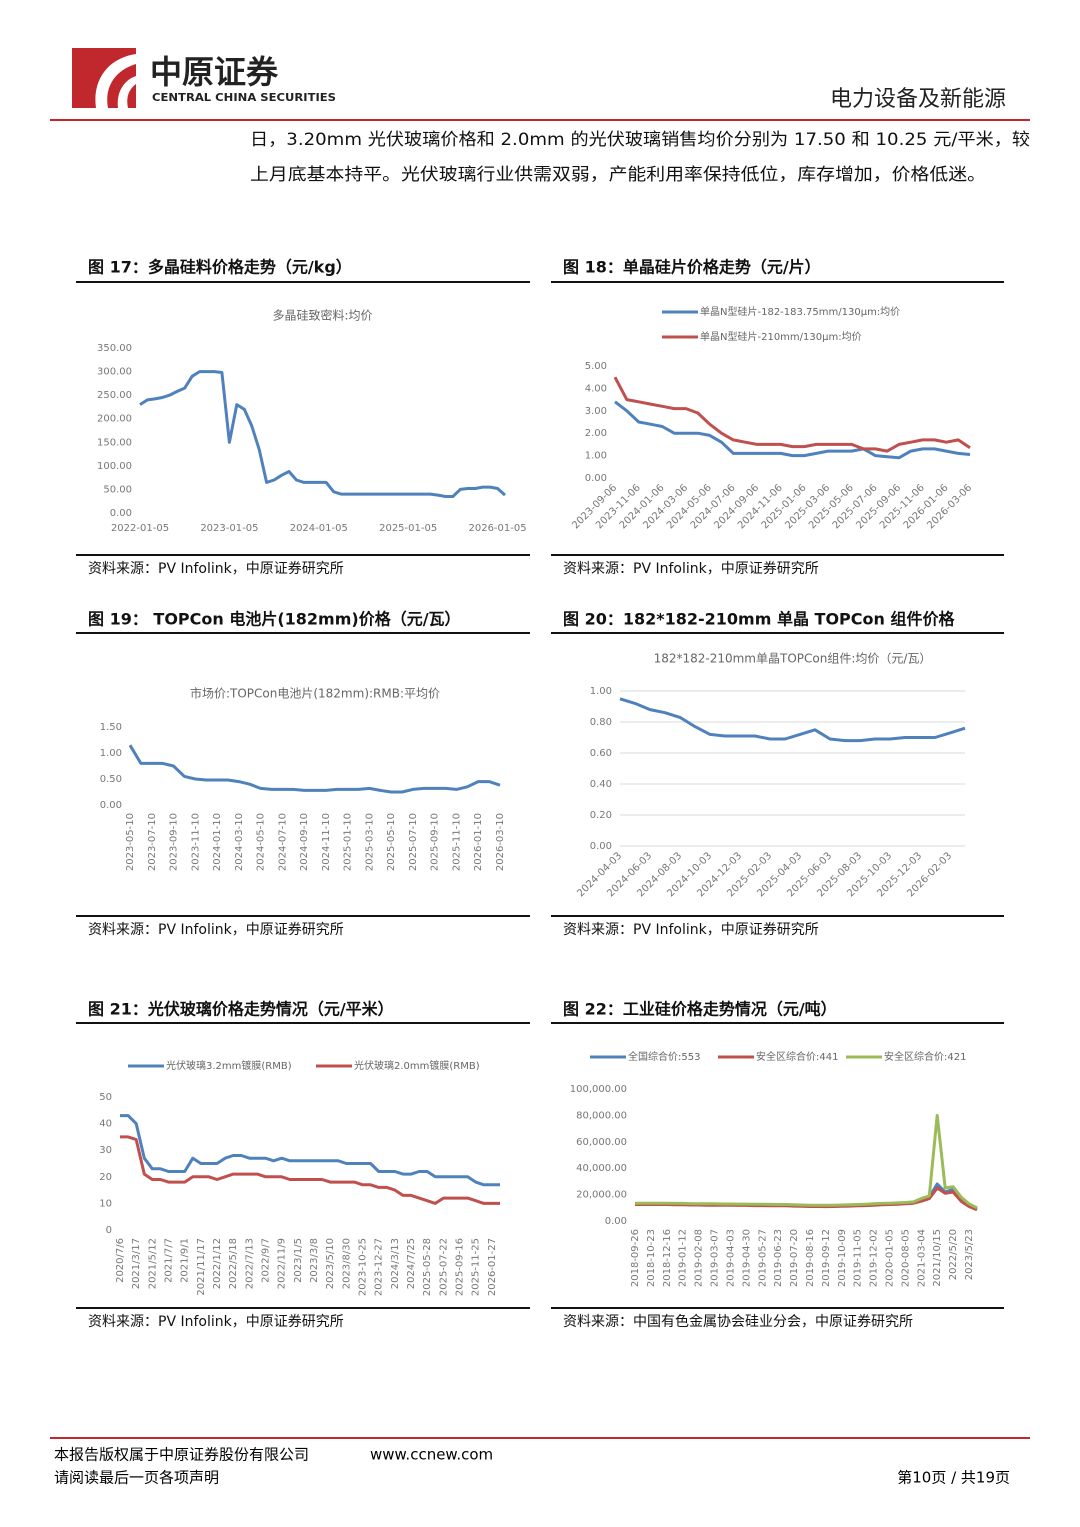 Image resolution: width=1080 pixels, height=1527 pixels. I want to click on legend-label: 全国综合价:553, so click(664, 1056).